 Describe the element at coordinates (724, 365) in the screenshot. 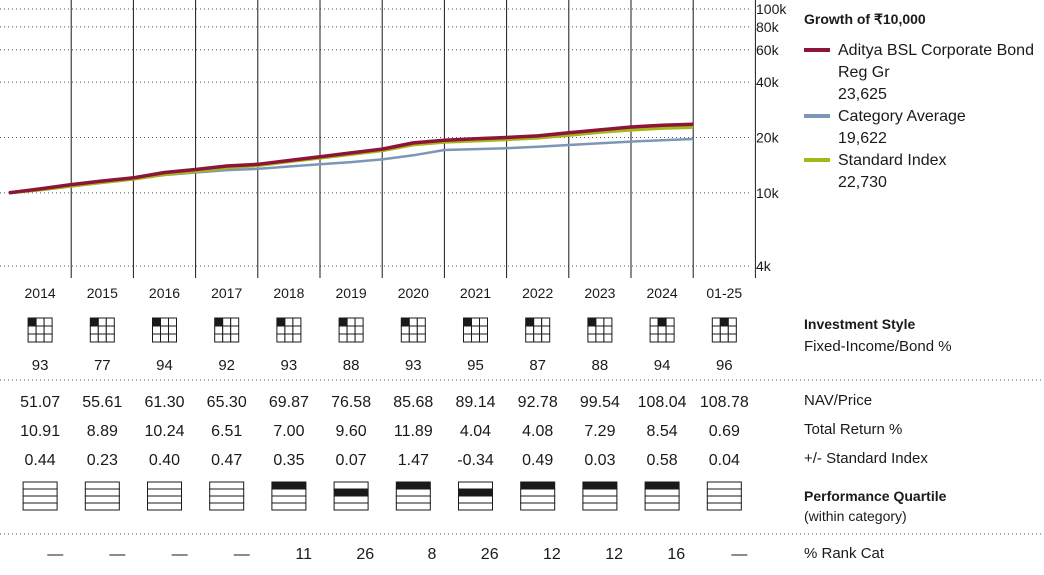

I see `style-value-11: 96` at that location.